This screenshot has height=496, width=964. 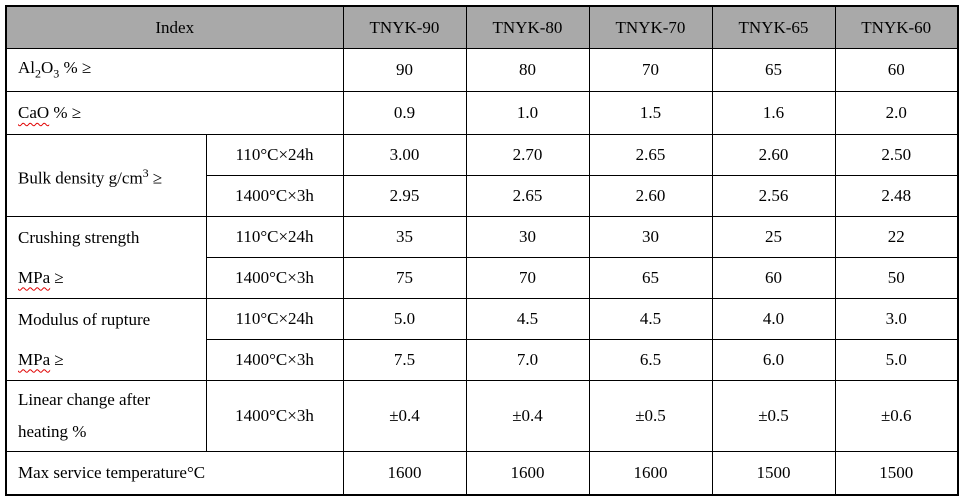 What do you see at coordinates (404, 278) in the screenshot?
I see `value-cell: 75` at bounding box center [404, 278].